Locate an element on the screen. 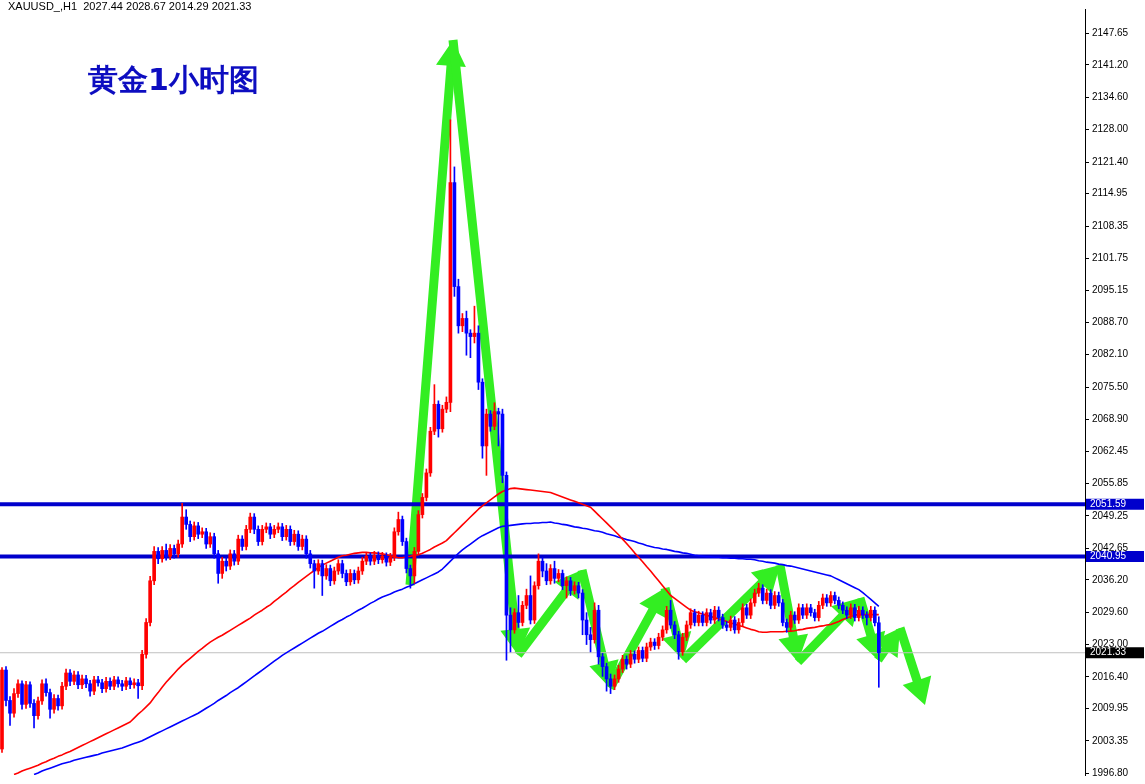  ref-line-label: 2040.95 is located at coordinates (1108, 556).